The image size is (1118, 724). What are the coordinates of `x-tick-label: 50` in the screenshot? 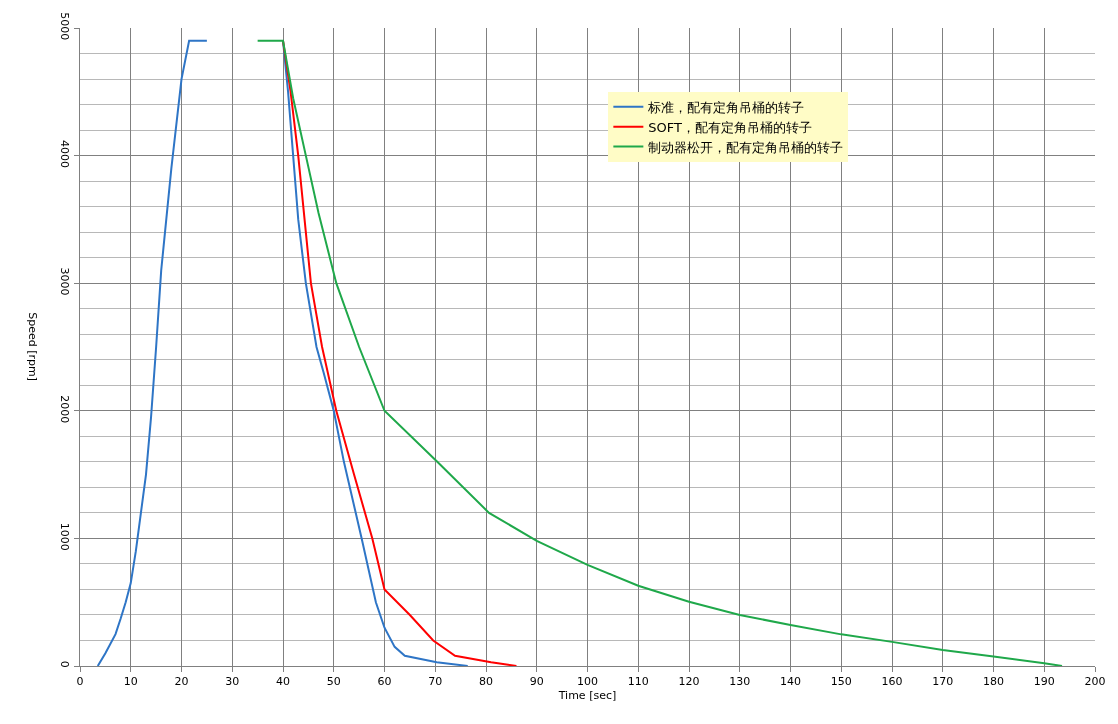 It's located at (333, 682).